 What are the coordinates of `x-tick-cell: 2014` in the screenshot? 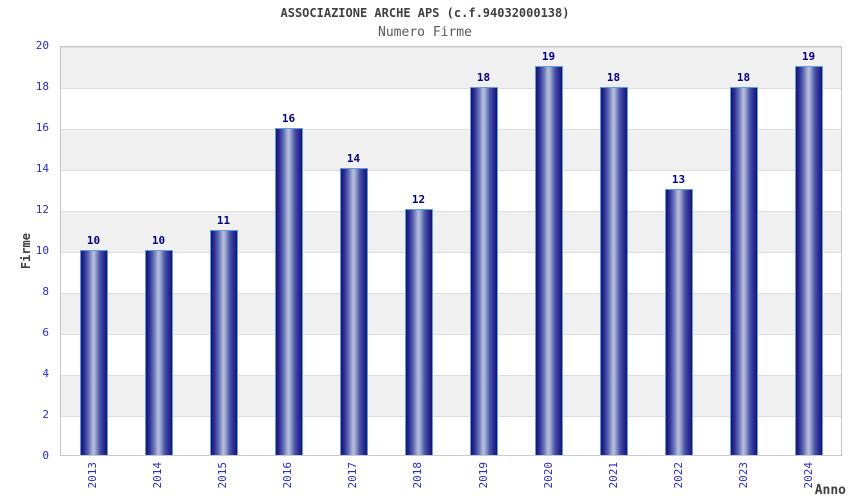 It's located at (157, 480).